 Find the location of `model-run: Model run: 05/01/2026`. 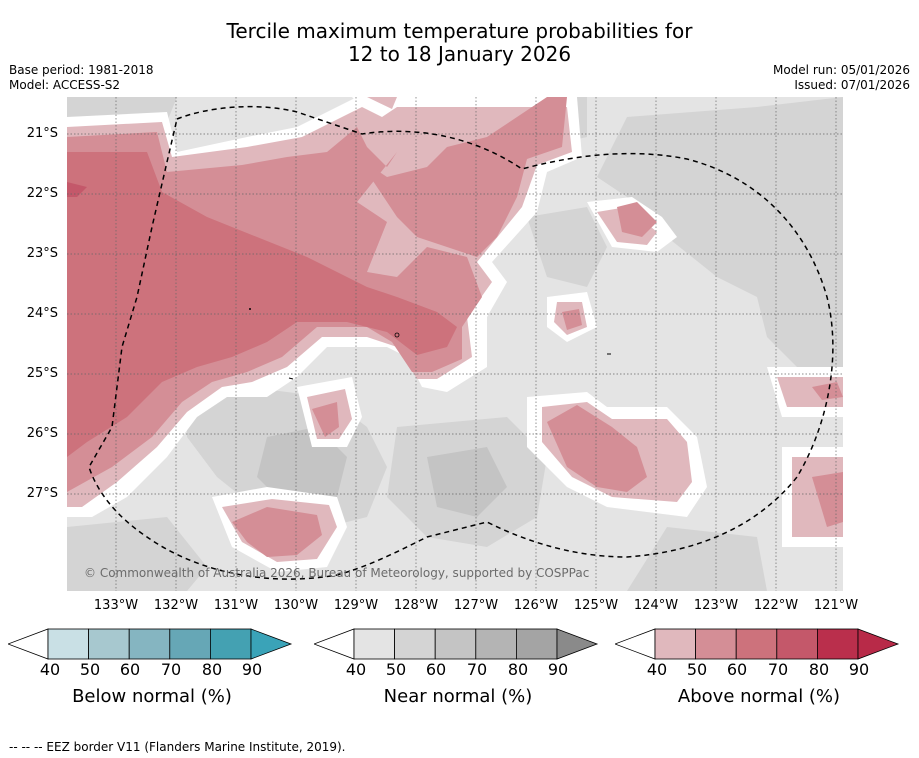

model-run: Model run: 05/01/2026 is located at coordinates (841, 70).